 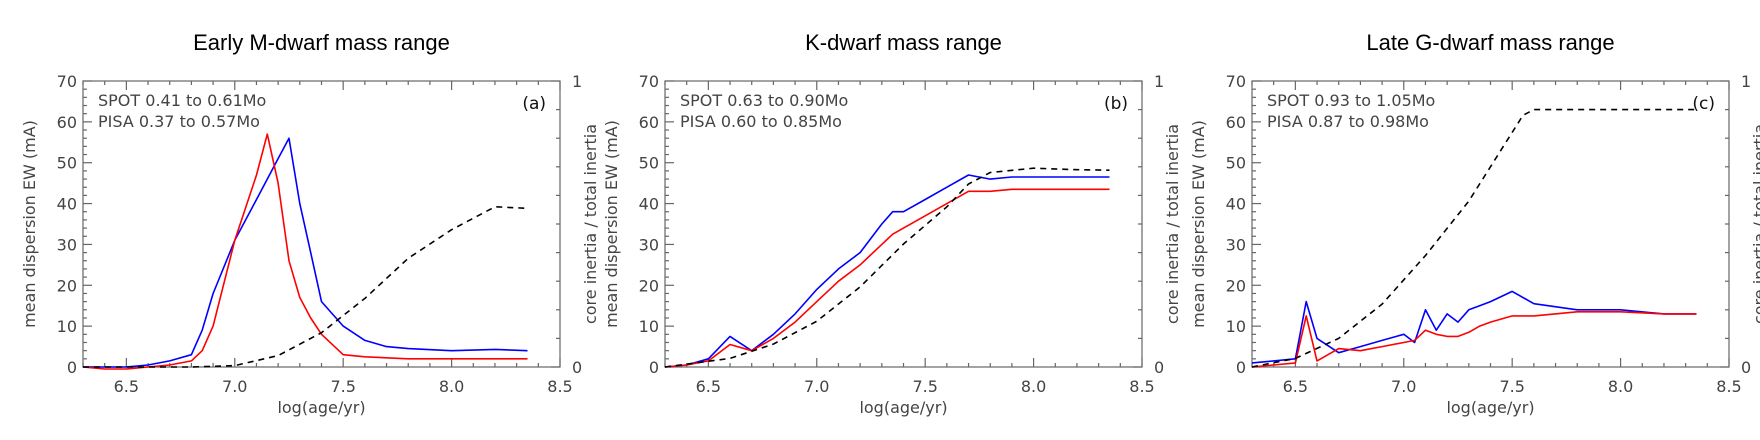 I want to click on annotation: PISA 0.87 to 0.98Mo, so click(x=1348, y=121).